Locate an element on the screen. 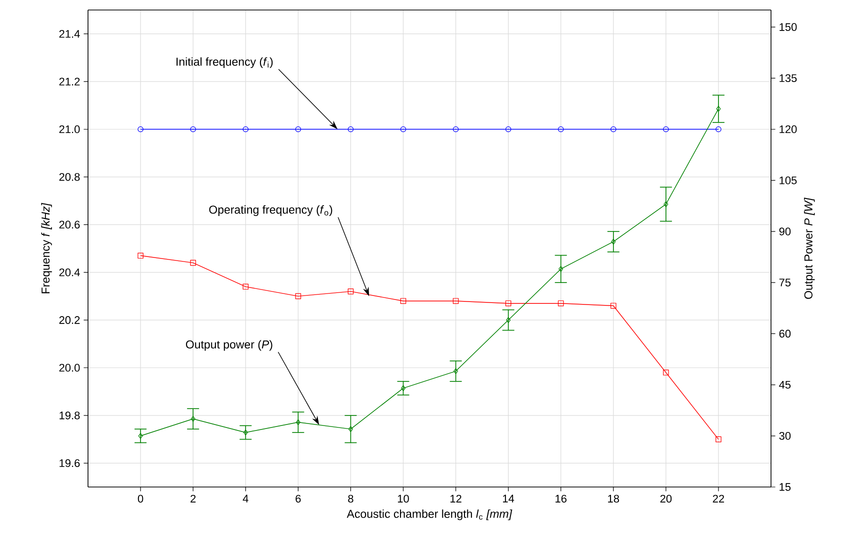 The width and height of the screenshot is (853, 543). y-tick-label: 21.0 is located at coordinates (69, 129).